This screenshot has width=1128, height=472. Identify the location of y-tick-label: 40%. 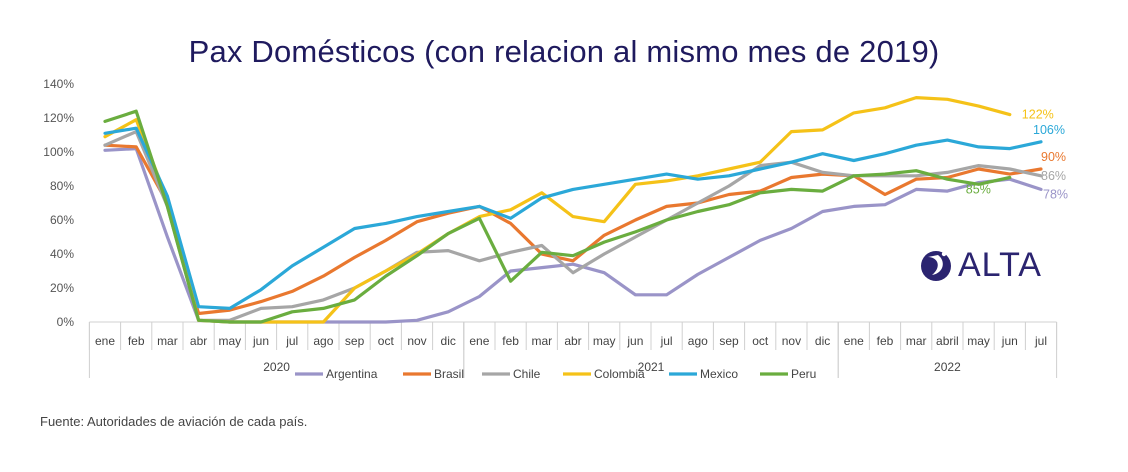
(62, 254).